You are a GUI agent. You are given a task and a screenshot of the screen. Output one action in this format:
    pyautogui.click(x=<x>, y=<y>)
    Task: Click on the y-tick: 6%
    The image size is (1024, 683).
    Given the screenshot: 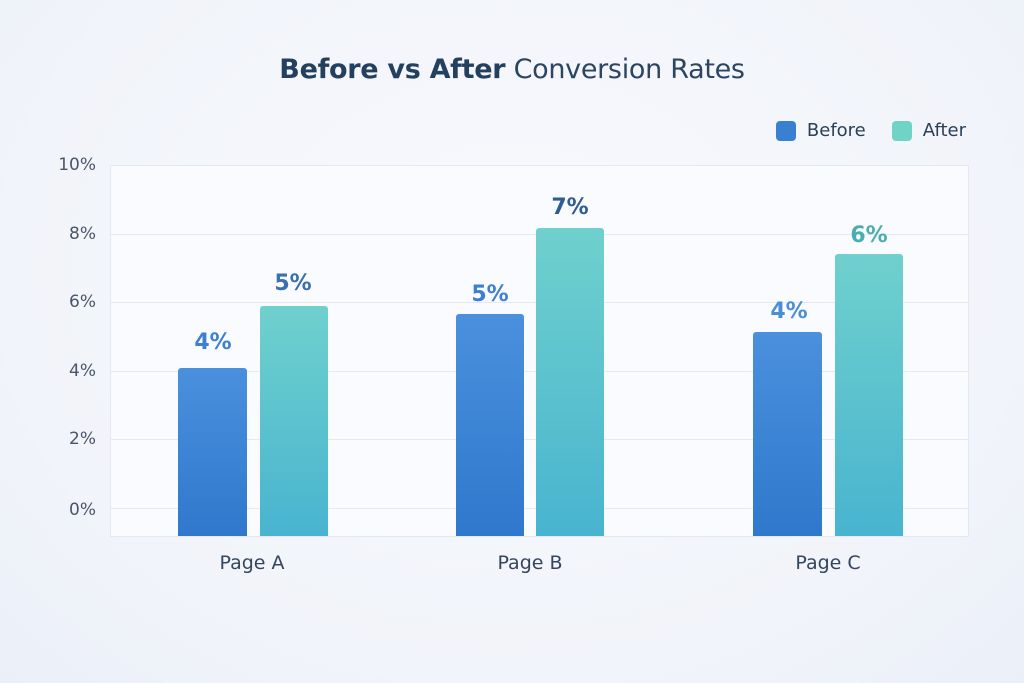 What is the action you would take?
    pyautogui.click(x=82, y=302)
    